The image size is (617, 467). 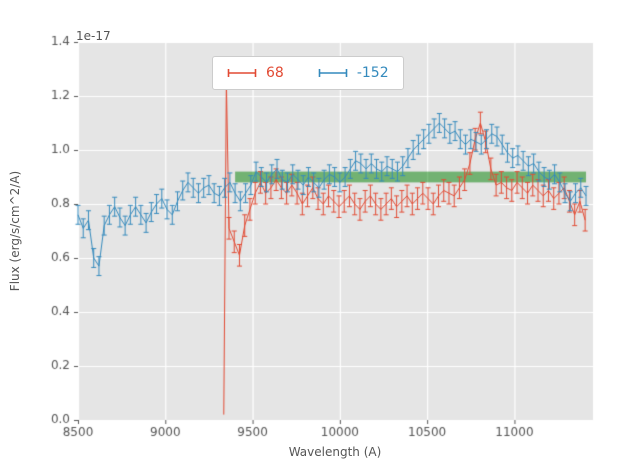 I want to click on legend-item-68: 68, so click(x=255, y=73).